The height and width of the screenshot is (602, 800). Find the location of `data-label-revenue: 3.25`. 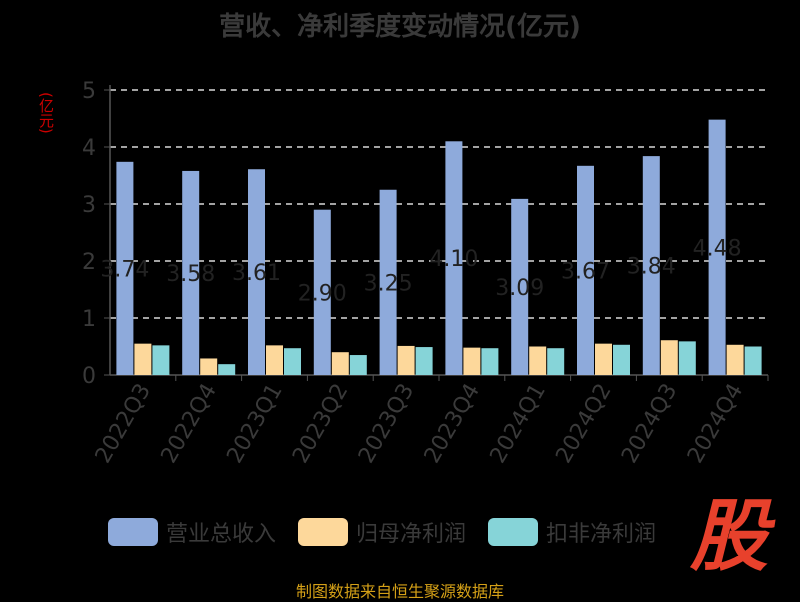

data-label-revenue: 3.25 is located at coordinates (388, 283).